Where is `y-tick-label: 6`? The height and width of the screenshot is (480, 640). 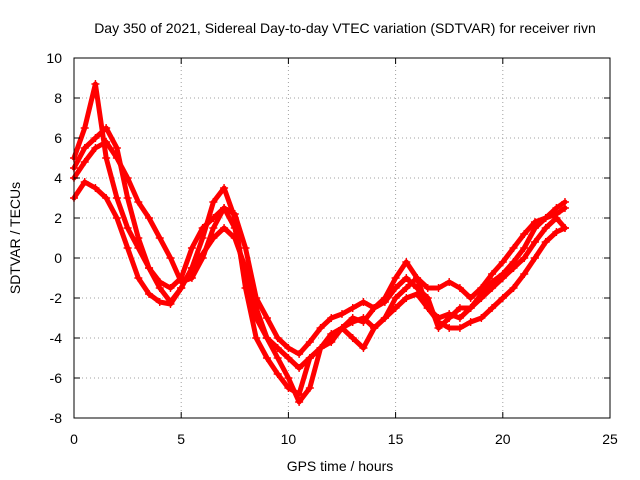 y-tick-label: 6 is located at coordinates (58, 138).